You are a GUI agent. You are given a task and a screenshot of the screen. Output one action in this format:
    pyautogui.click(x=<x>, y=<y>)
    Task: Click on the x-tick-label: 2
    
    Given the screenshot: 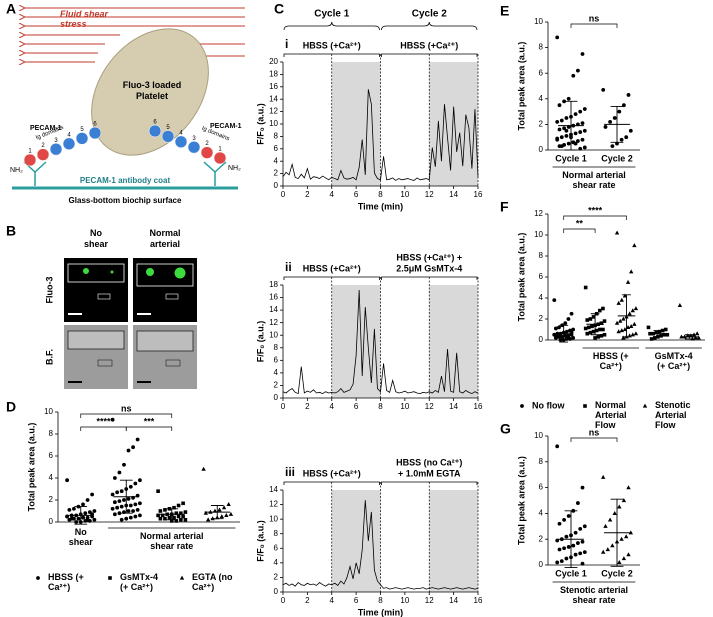 What is the action you would take?
    pyautogui.click(x=307, y=194)
    